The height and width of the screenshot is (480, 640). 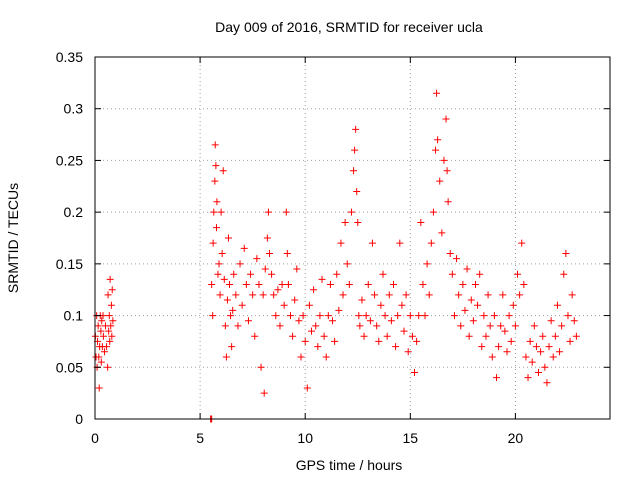 I want to click on y-tick-label: 0.05, so click(x=69, y=367).